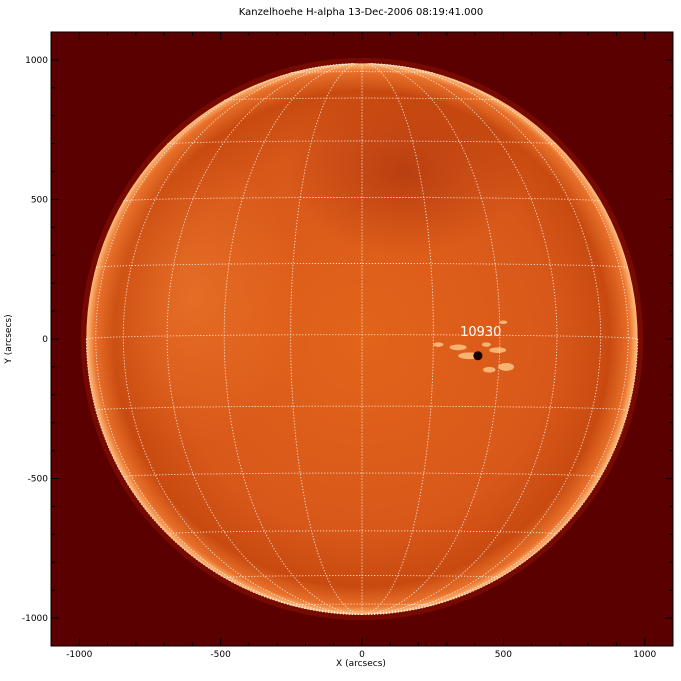  Describe the element at coordinates (361, 664) in the screenshot. I see `x-axis-label: X (arcsecs)` at that location.